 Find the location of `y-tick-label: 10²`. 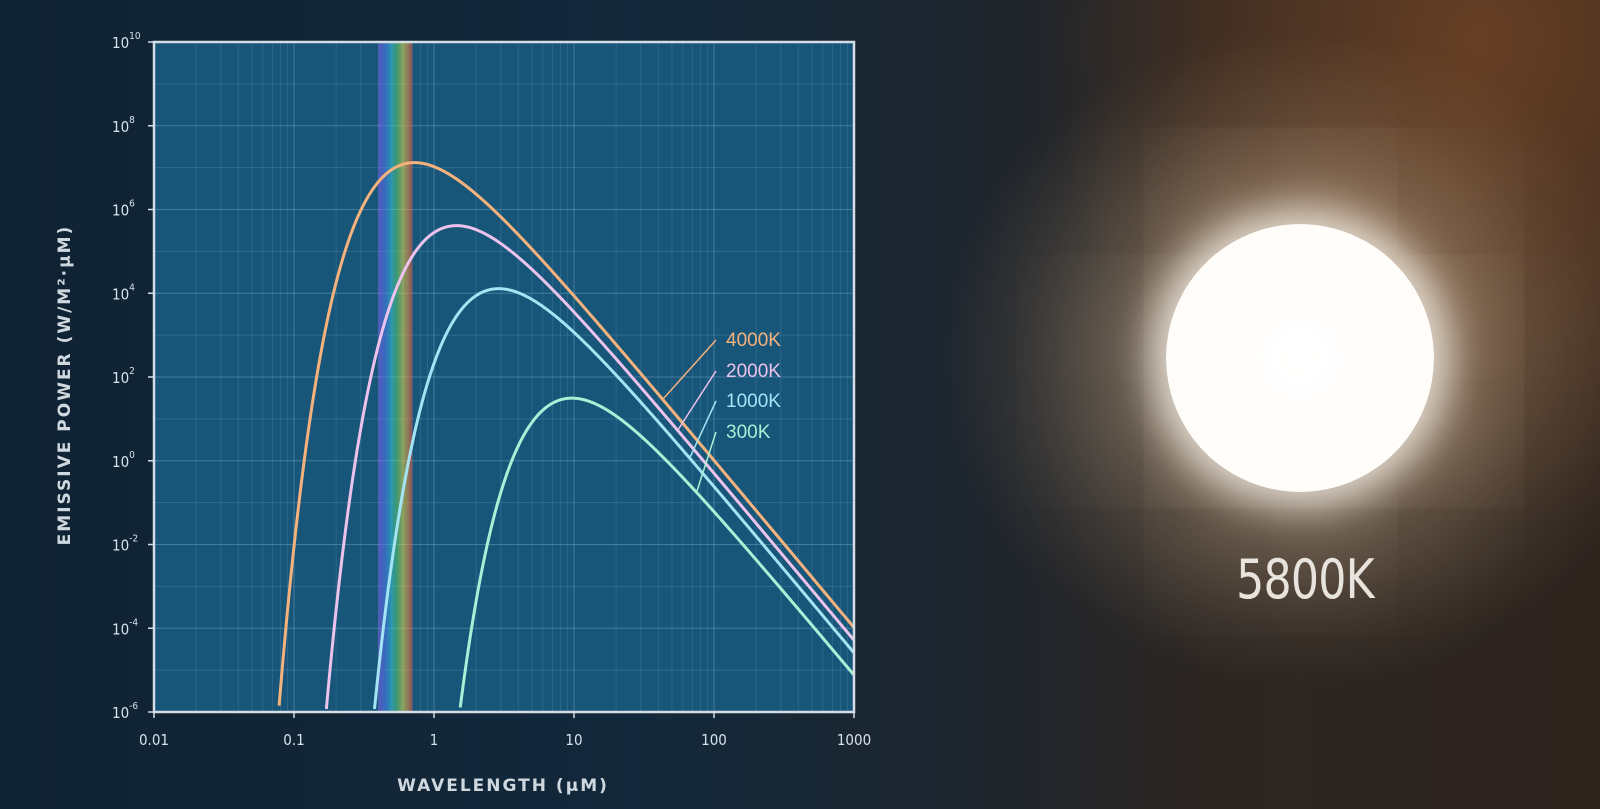

y-tick-label: 10² is located at coordinates (123, 376).